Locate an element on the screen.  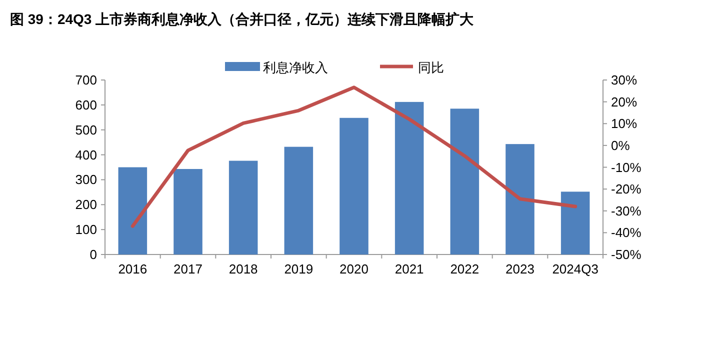
y2-tick-label: -50% is located at coordinates (626, 254).